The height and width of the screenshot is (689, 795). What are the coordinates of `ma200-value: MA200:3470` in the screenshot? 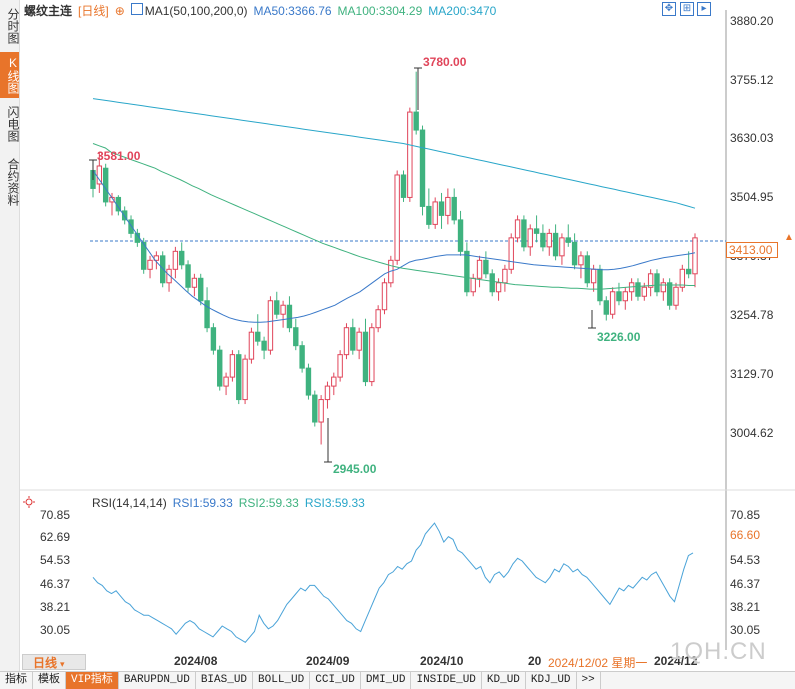 It's located at (462, 11).